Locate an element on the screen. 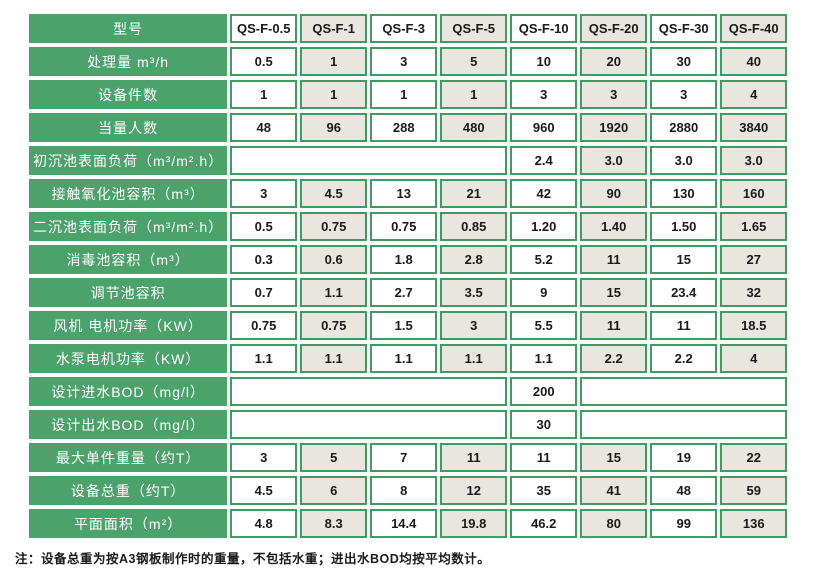 The image size is (815, 573). data-cell: 1.20 is located at coordinates (544, 226).